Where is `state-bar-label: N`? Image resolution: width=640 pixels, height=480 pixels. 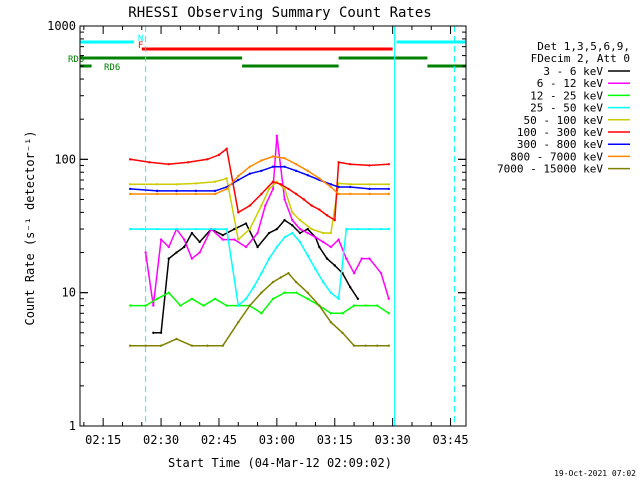
state-bar-label: N is located at coordinates (140, 39).